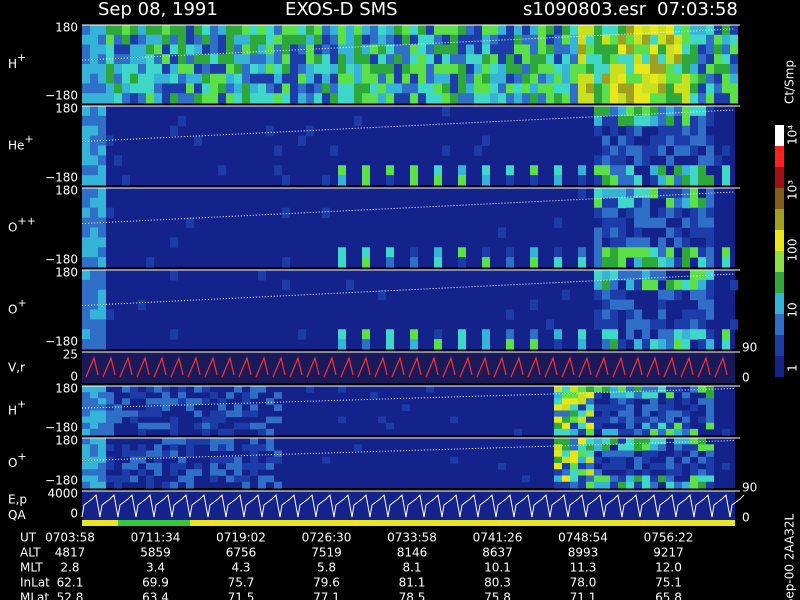 The height and width of the screenshot is (600, 800). Describe the element at coordinates (70, 583) in the screenshot. I see `cell: 62.1` at that location.